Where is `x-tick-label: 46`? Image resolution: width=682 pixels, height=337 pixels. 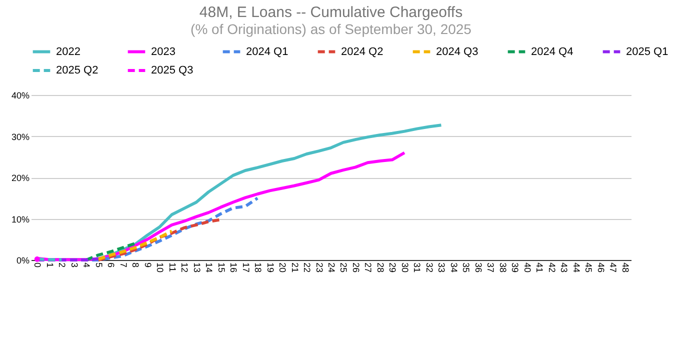 x-tick-label: 46 is located at coordinates (601, 267).